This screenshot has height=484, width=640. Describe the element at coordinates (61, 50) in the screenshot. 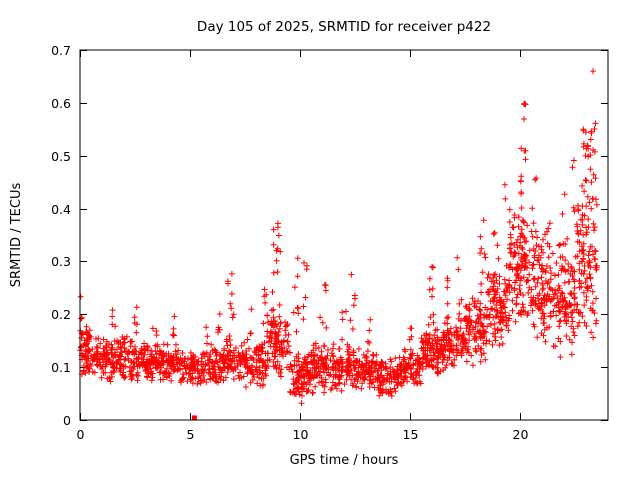

I see `y-tick-label: 0.7` at that location.